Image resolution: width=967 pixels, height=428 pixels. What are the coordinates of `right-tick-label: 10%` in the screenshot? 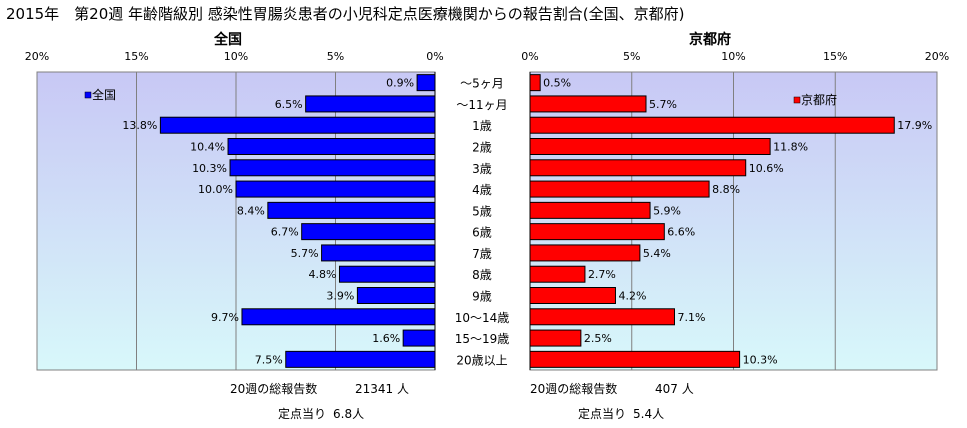 It's located at (733, 56).